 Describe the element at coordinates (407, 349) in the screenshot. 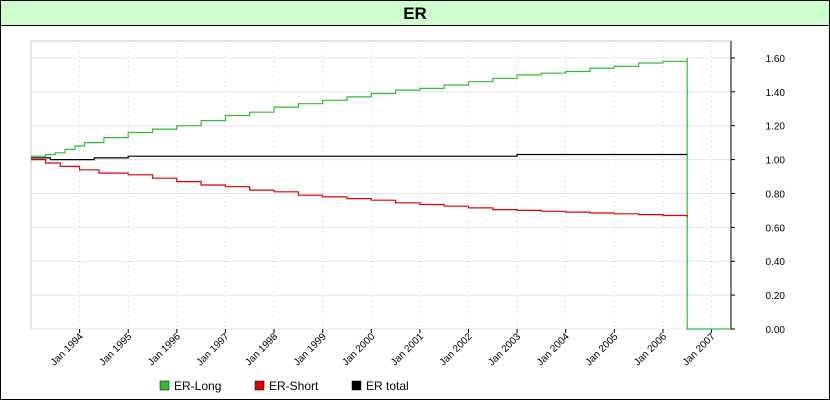

I see `x-tick-label: Jan 2001` at that location.